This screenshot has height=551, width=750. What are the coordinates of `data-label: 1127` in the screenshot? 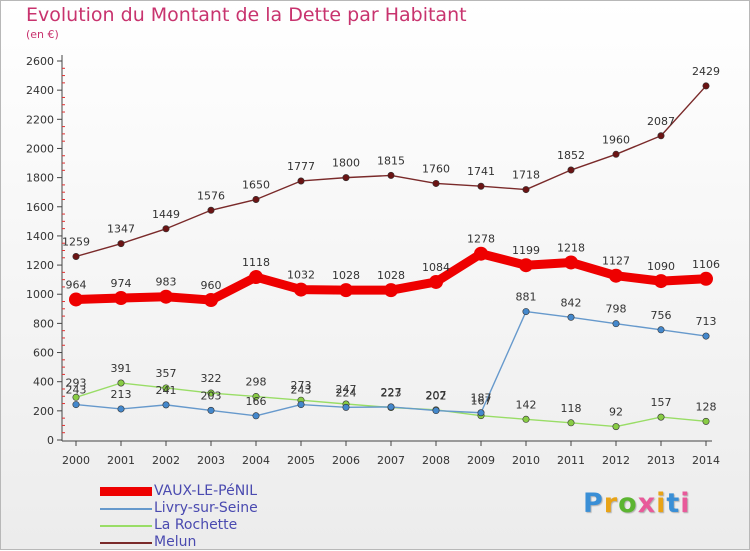 It's located at (616, 261).